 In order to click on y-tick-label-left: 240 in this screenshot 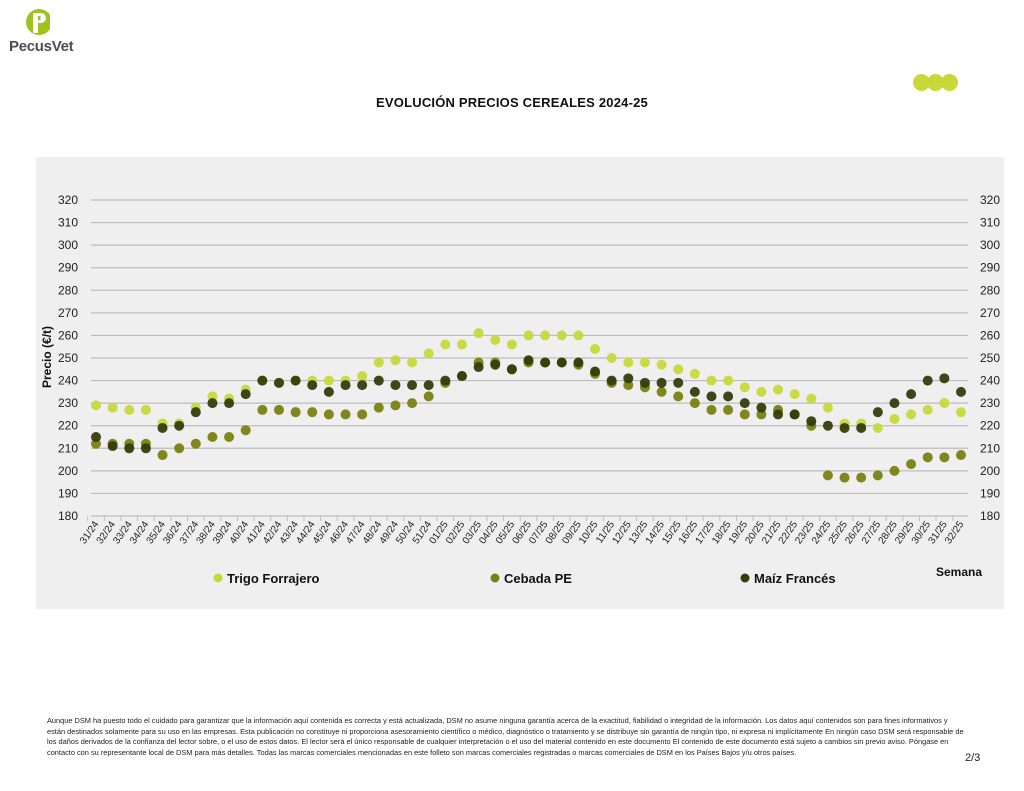, I will do `click(68, 381)`.